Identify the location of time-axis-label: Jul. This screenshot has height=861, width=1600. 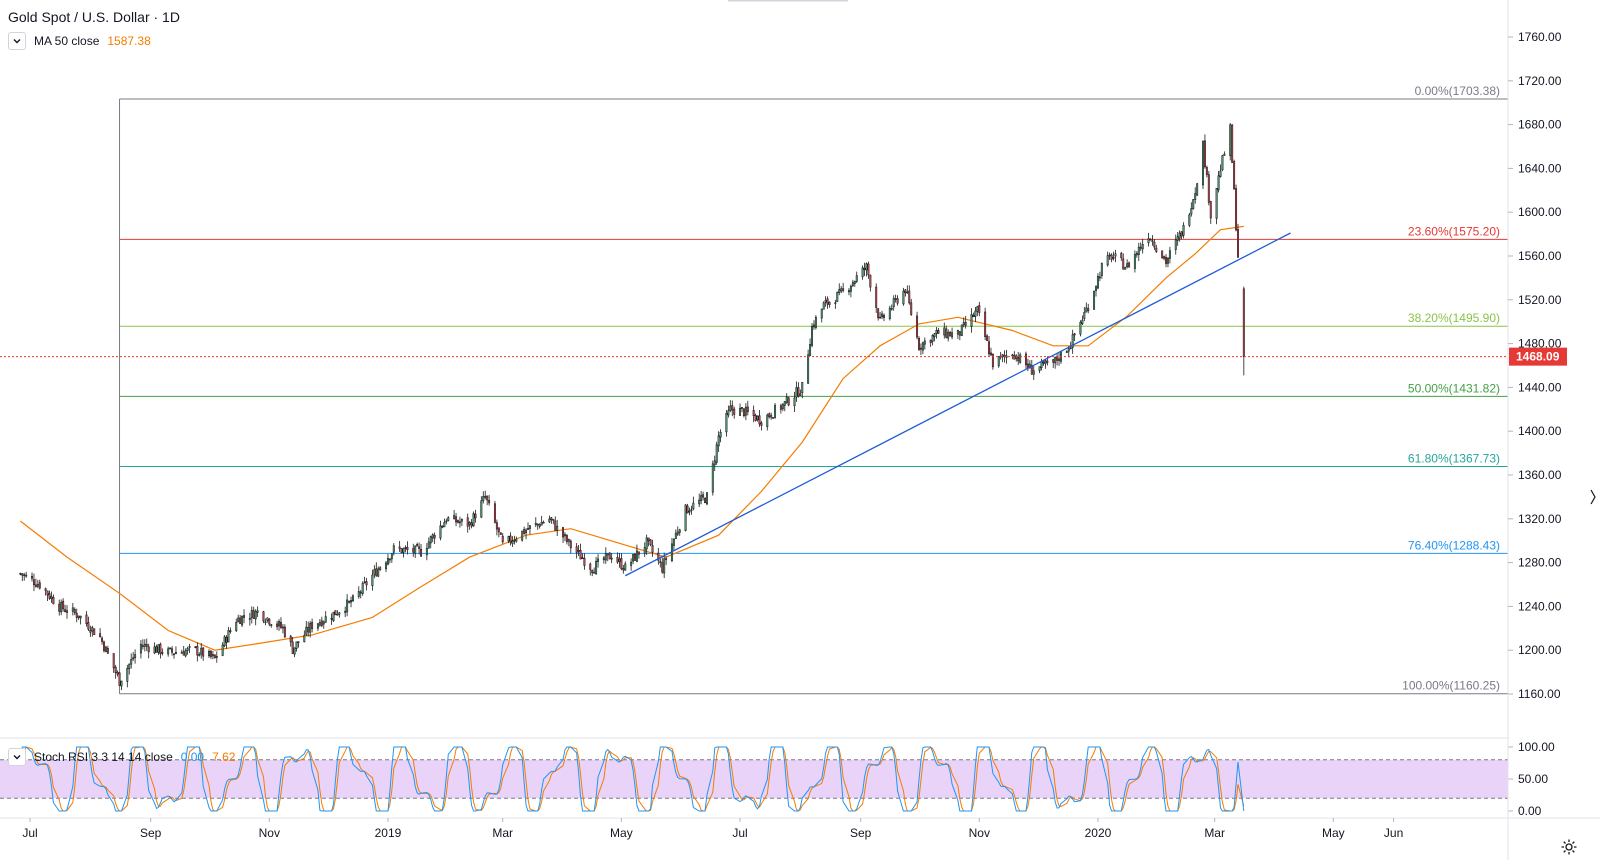
(739, 833).